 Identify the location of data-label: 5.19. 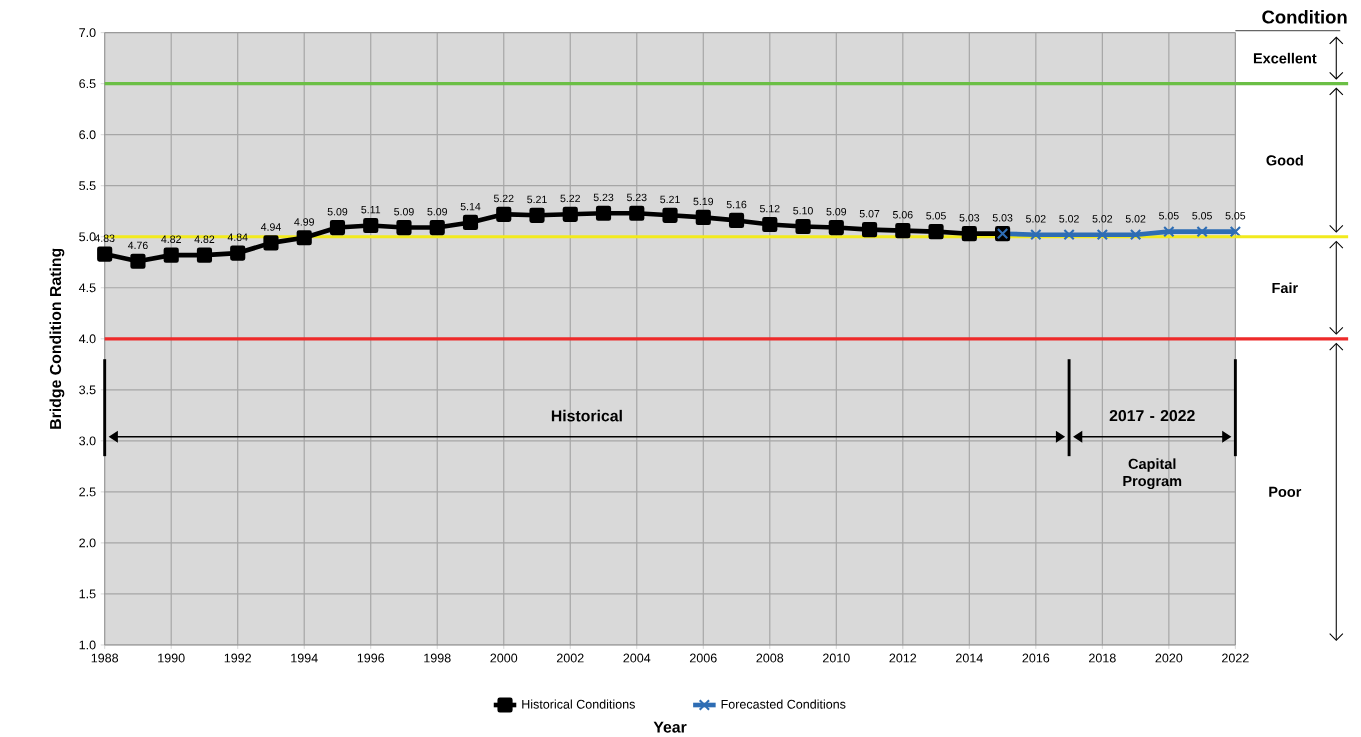
(703, 201).